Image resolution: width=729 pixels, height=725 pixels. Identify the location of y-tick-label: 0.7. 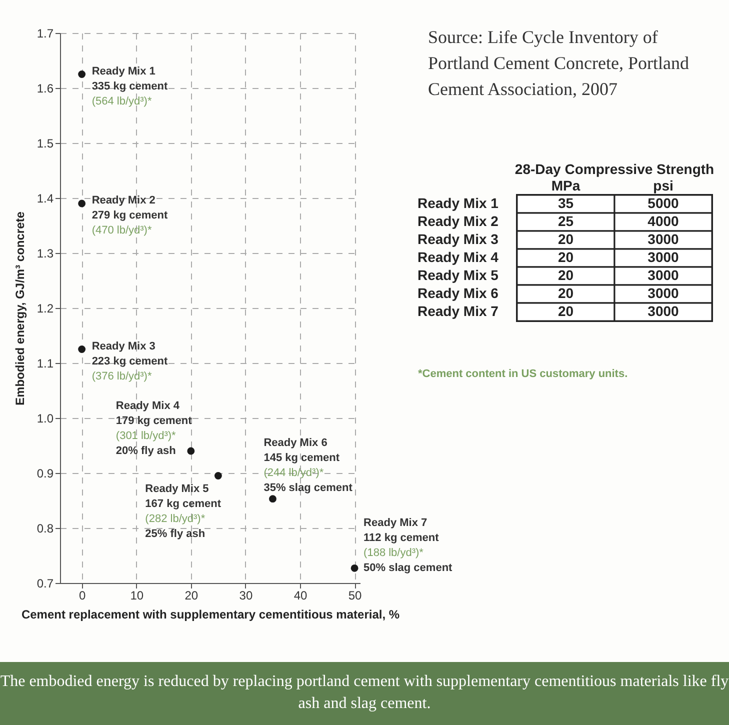
(45, 583).